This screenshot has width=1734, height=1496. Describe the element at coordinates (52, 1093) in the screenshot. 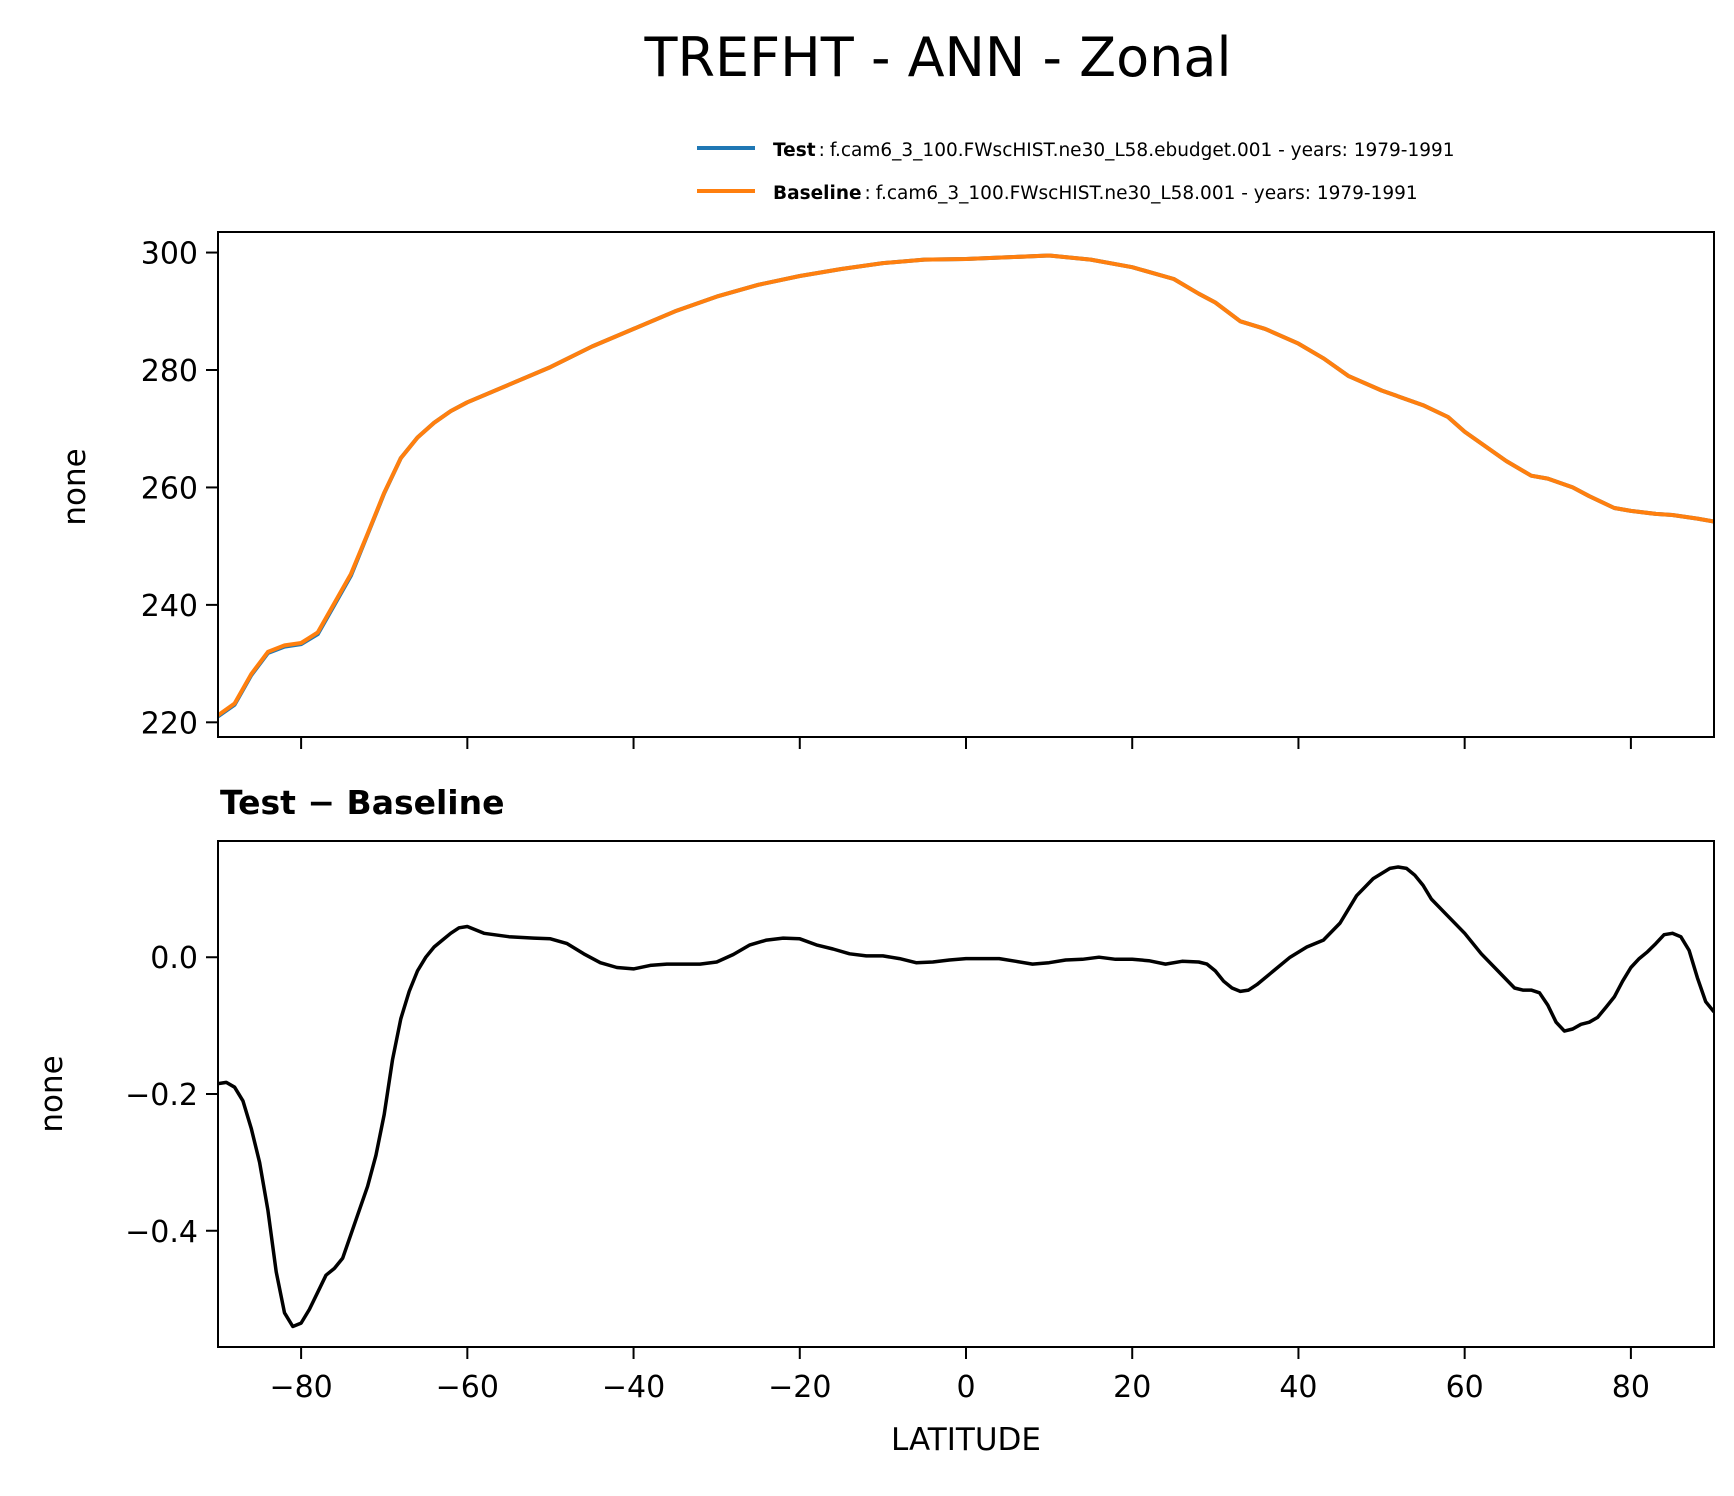

I see `bottom-panel-ylabel: none` at that location.